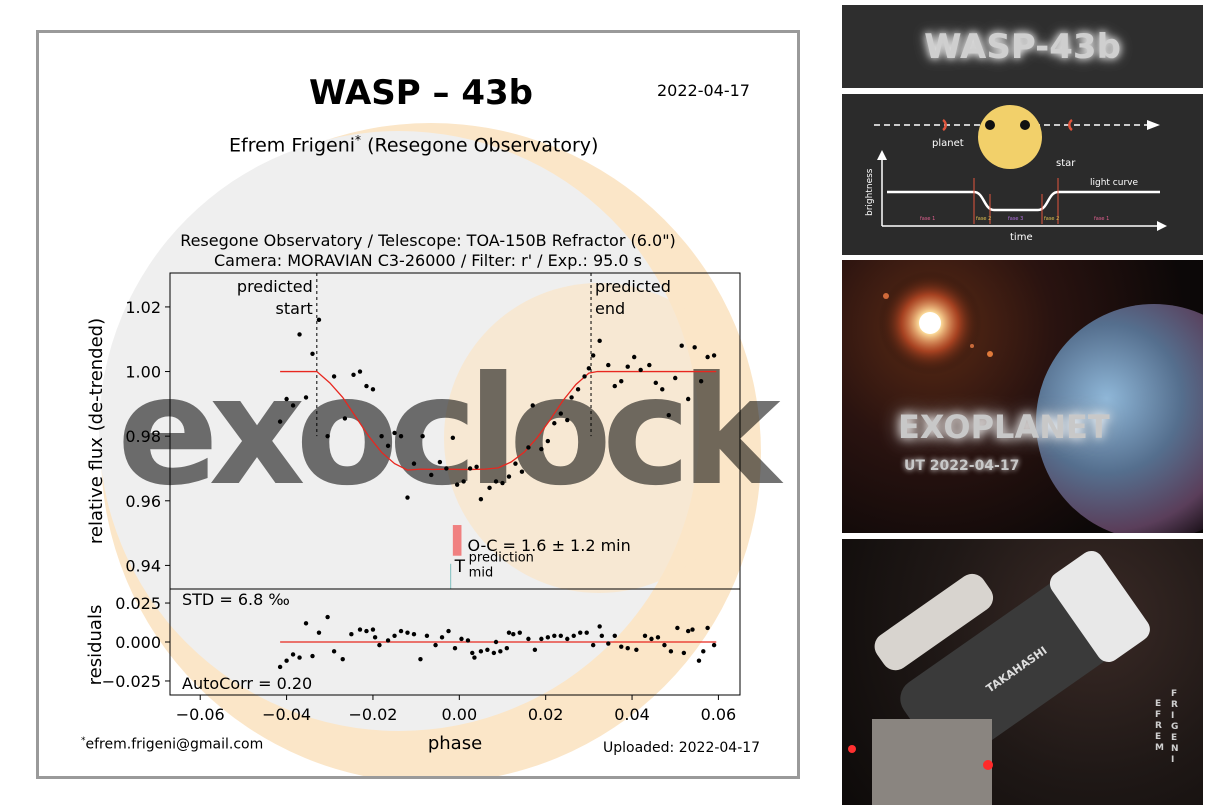  I want to click on x-tick-label: 0.04, so click(632, 714).